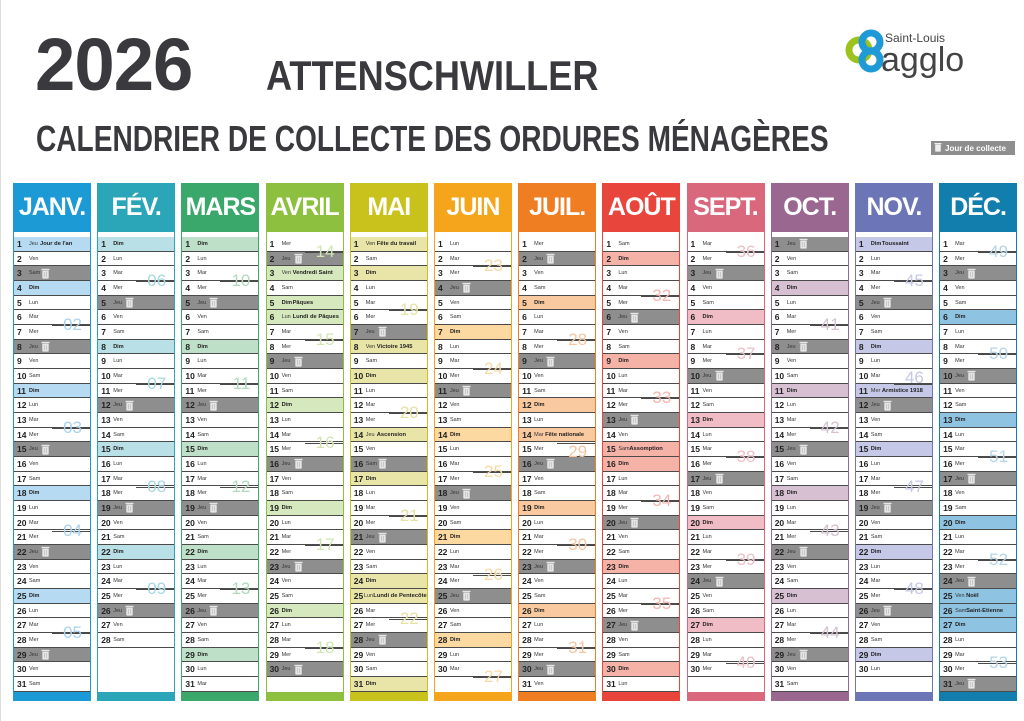  Describe the element at coordinates (557, 450) in the screenshot. I see `day-row: 15 Mer` at that location.